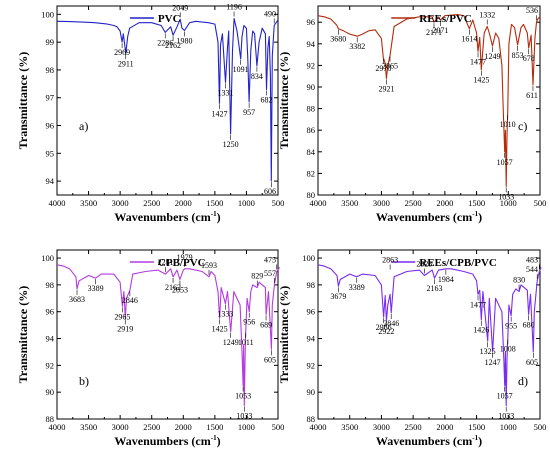  Describe the element at coordinates (390, 259) in the screenshot. I see `peak-label: 2863` at that location.